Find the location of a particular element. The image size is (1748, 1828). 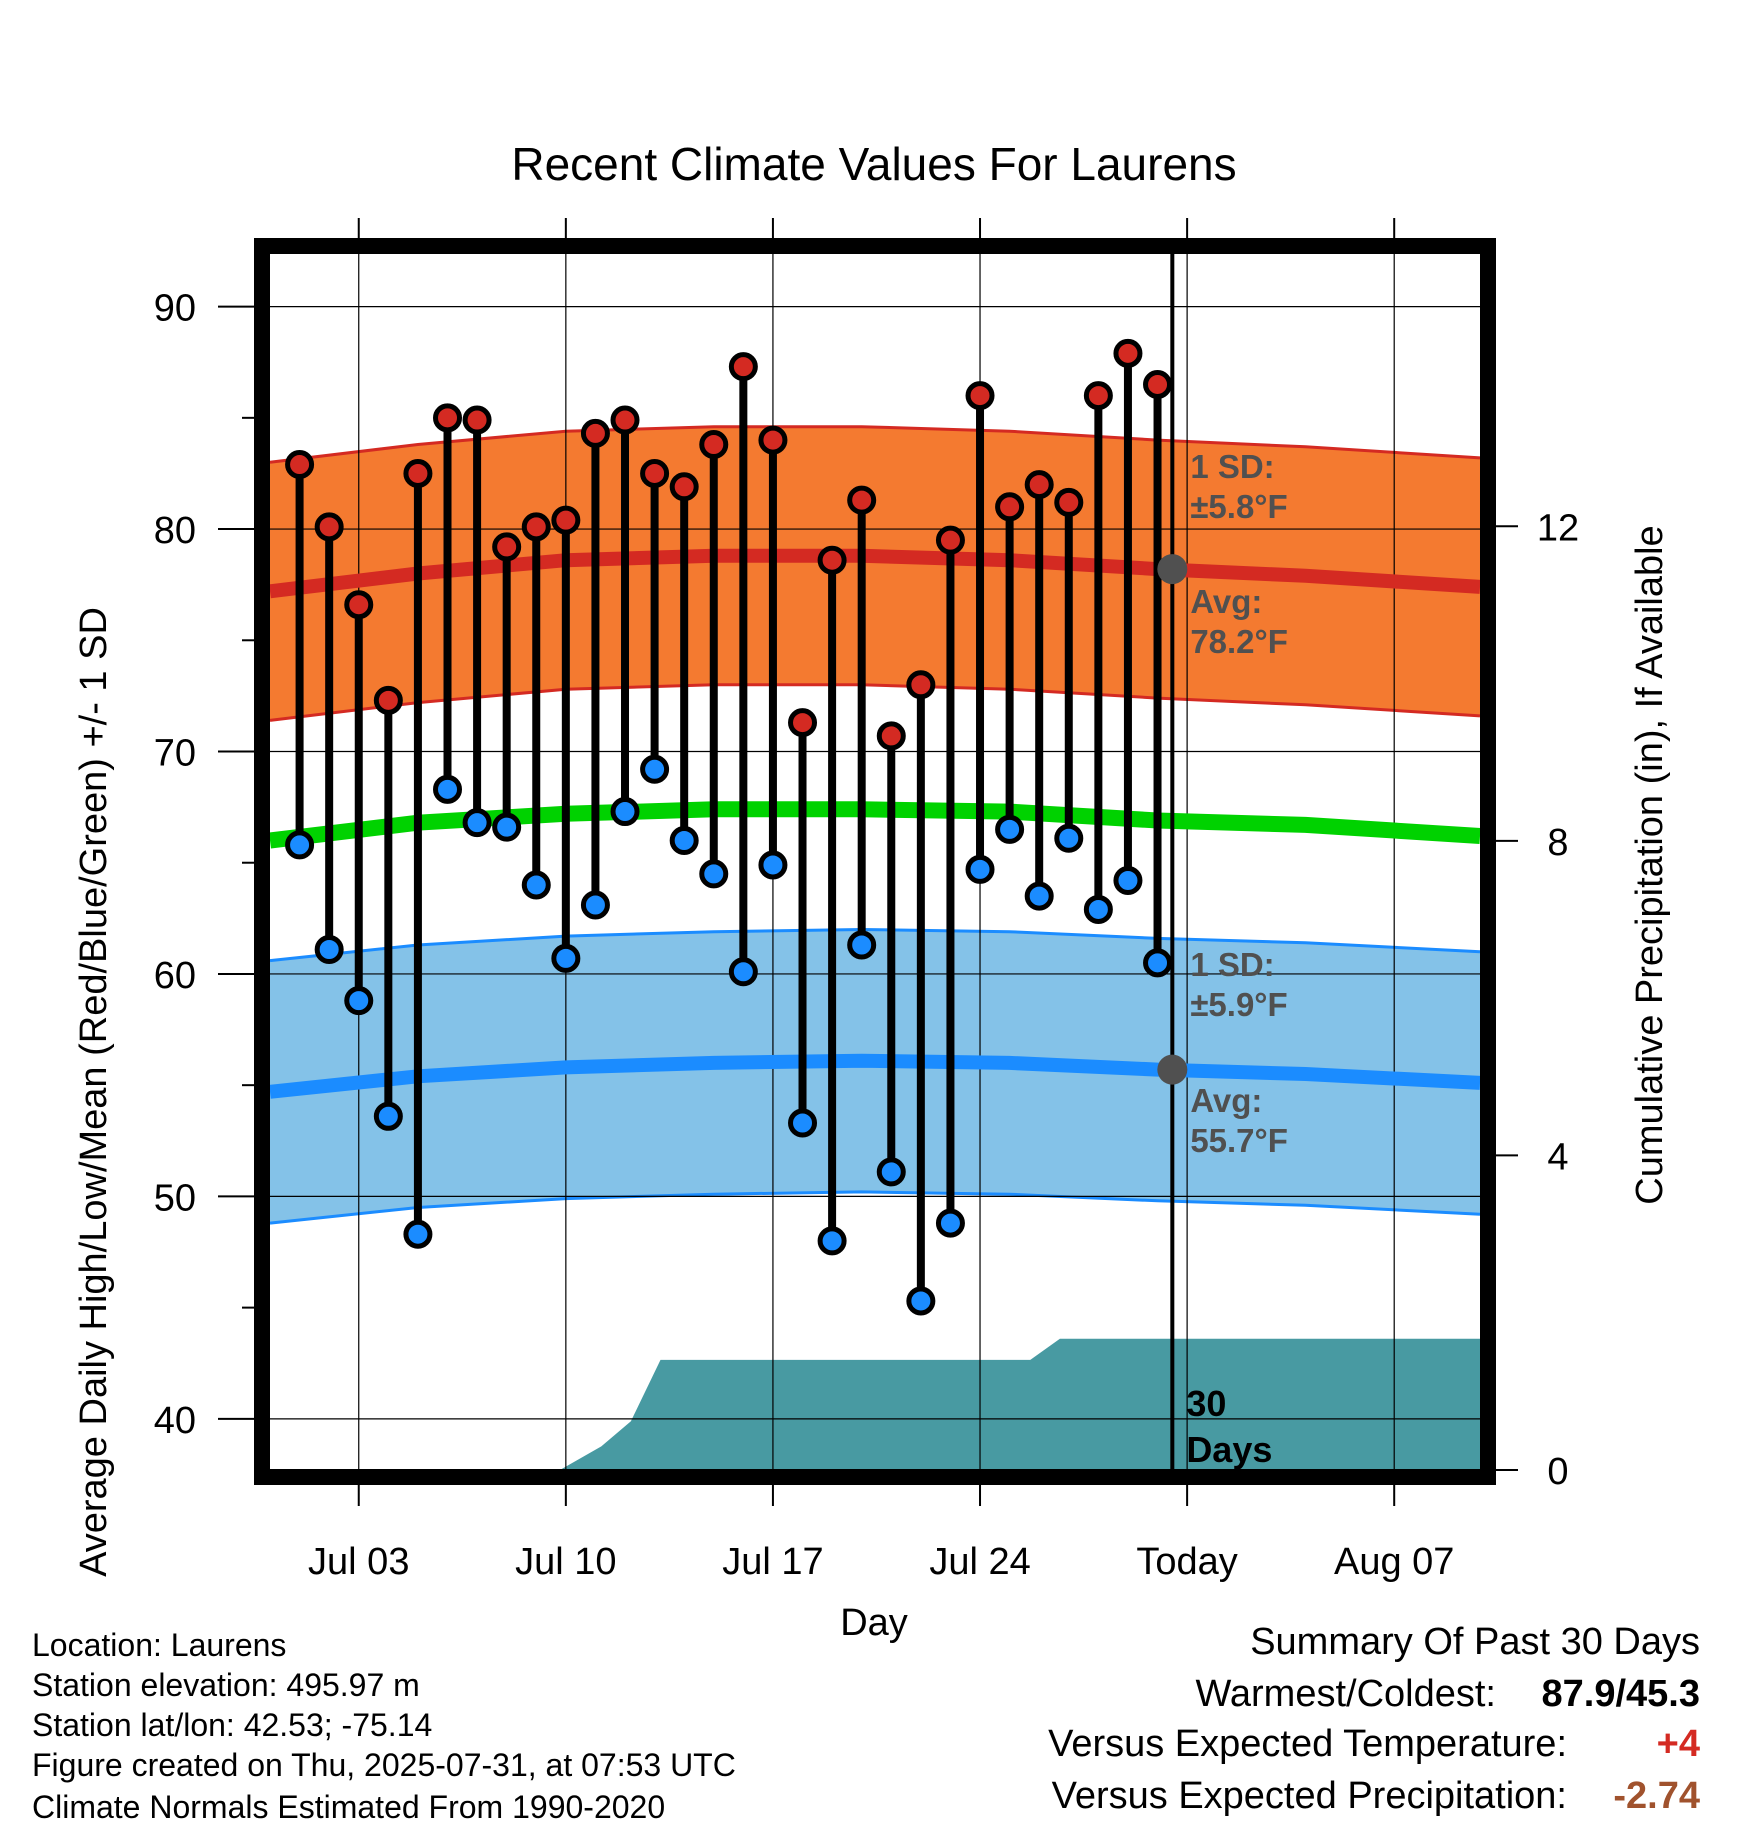

low-sd-value: ±5.9°F is located at coordinates (1238, 1004).